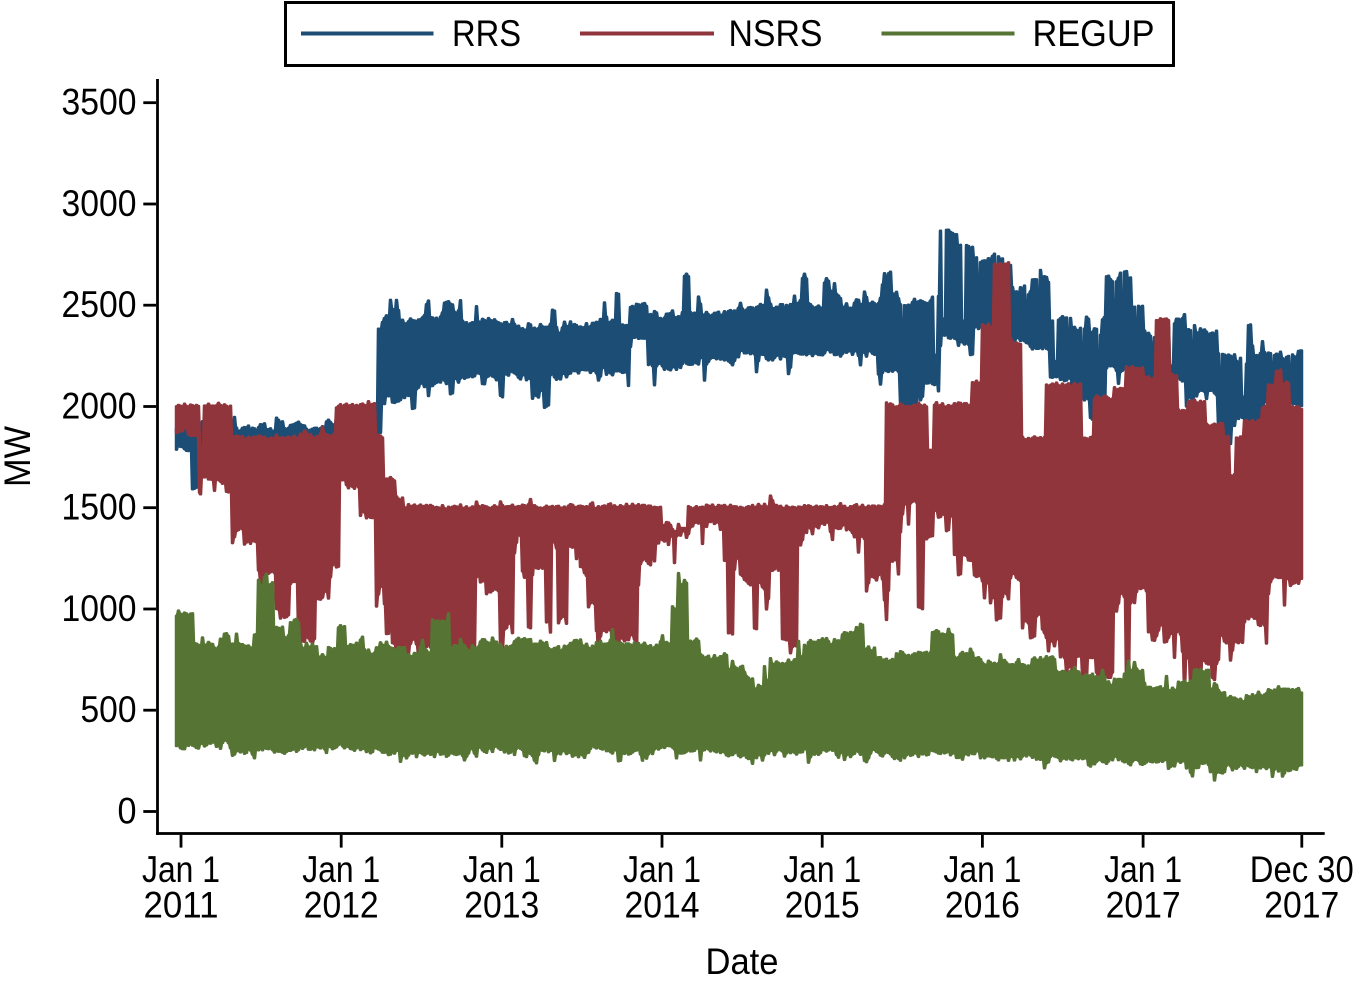 This screenshot has height=981, width=1363. What do you see at coordinates (99, 102) in the screenshot?
I see `svg-text: 3500` at bounding box center [99, 102].